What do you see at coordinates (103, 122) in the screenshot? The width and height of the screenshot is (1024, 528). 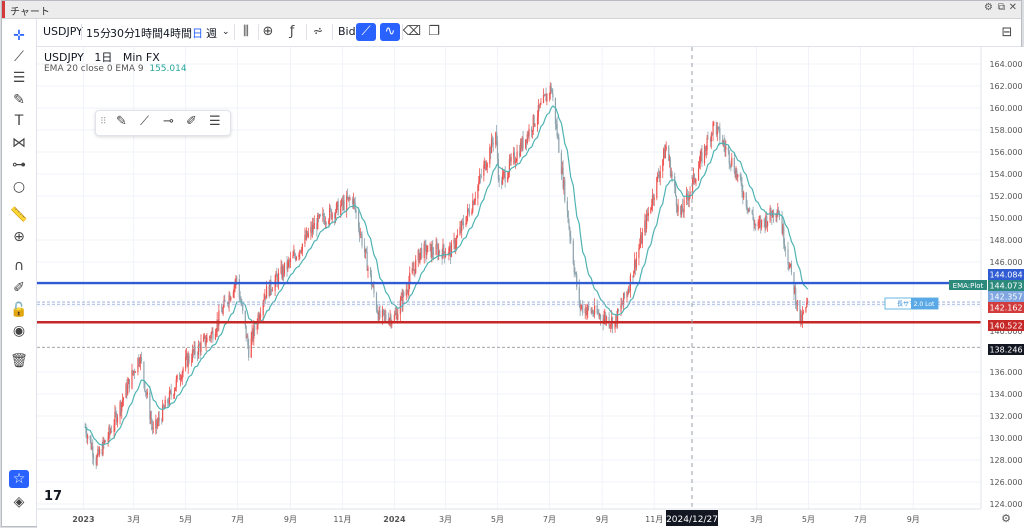 I see `drag-handle-icon: ⠿` at bounding box center [103, 122].